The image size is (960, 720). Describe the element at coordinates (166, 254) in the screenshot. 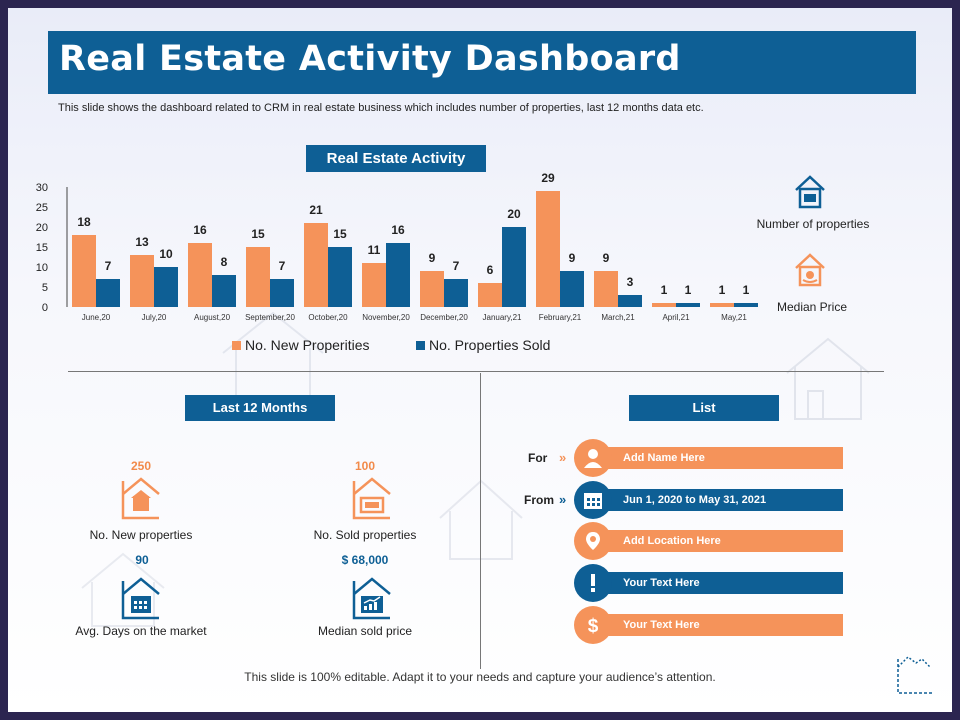

I see `data-label: 10` at that location.